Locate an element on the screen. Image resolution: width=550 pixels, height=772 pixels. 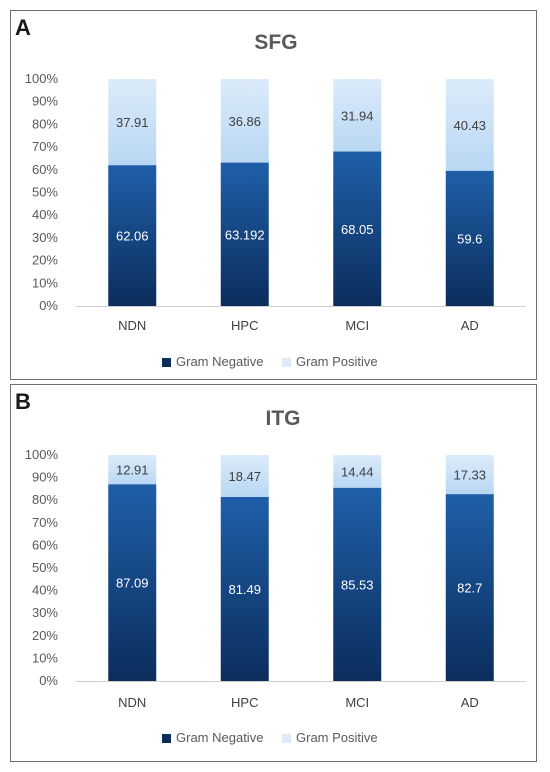
data-label-gram-negative: 85.53 is located at coordinates (357, 584).